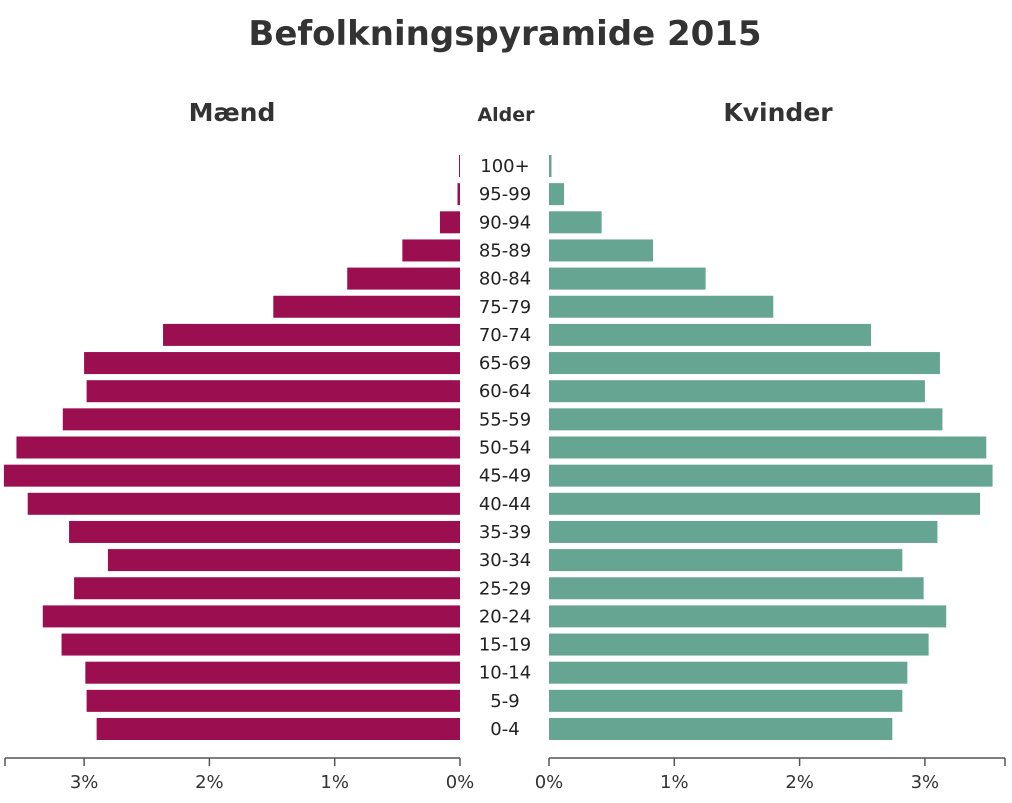  Describe the element at coordinates (505, 673) in the screenshot. I see `age-label-10-14: 10-14` at that location.